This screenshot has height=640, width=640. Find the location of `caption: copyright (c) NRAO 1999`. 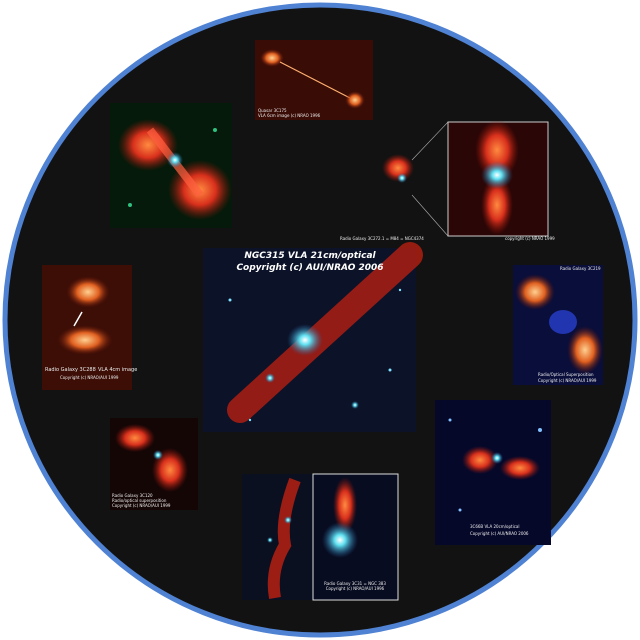

caption: copyright (c) NRAO 1999 is located at coordinates (530, 238).